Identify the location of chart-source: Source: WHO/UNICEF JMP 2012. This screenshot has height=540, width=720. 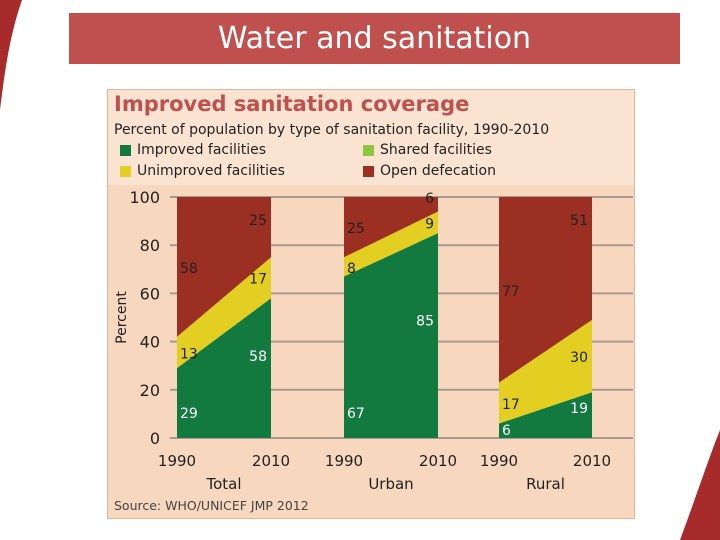
(211, 505).